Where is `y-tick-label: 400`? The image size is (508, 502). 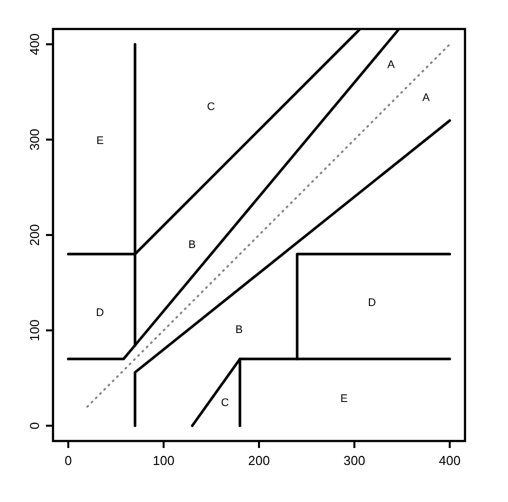 y-tick-label: 400 is located at coordinates (34, 44).